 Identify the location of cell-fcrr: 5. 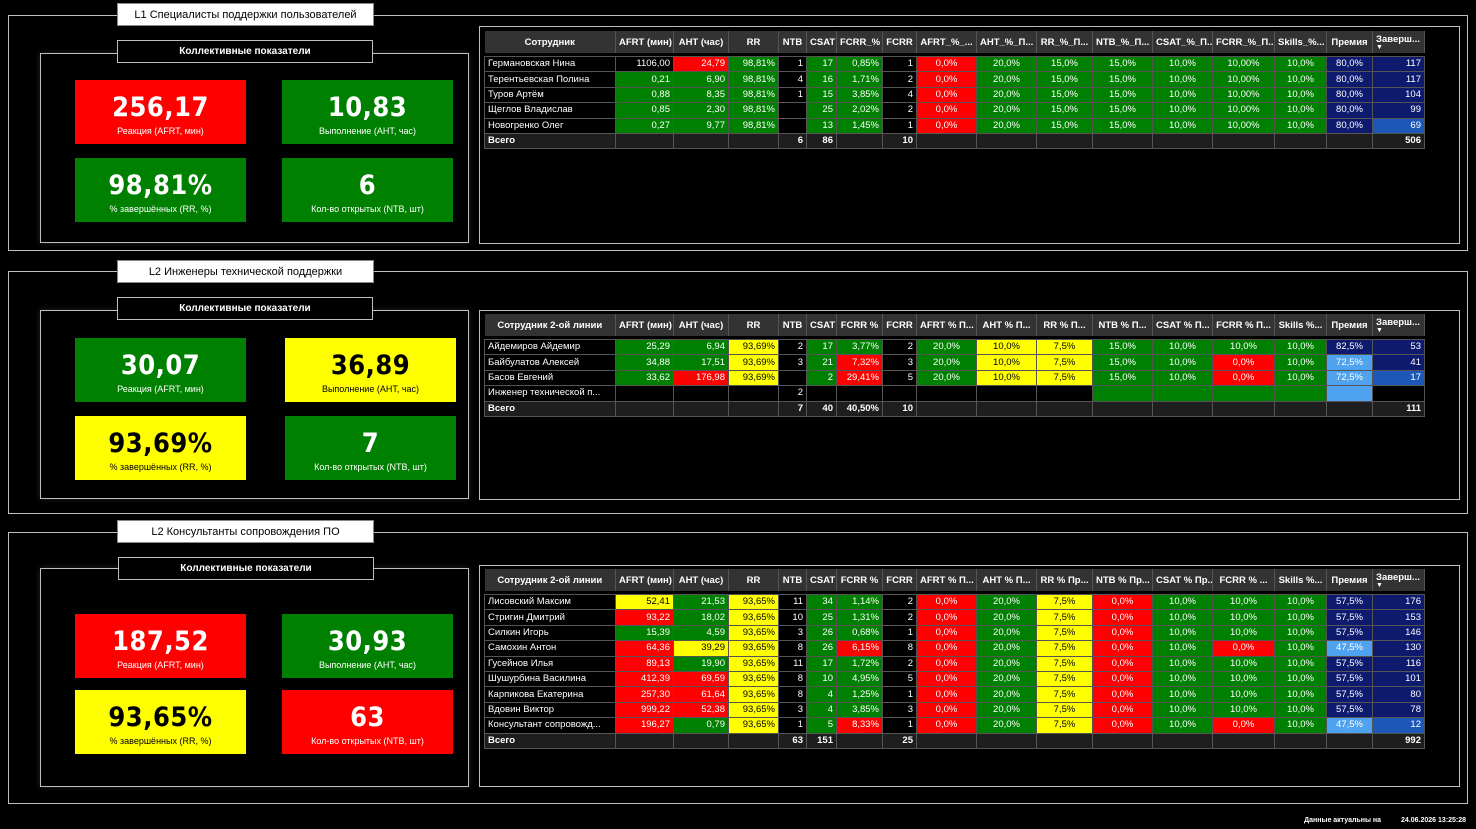
(899, 378).